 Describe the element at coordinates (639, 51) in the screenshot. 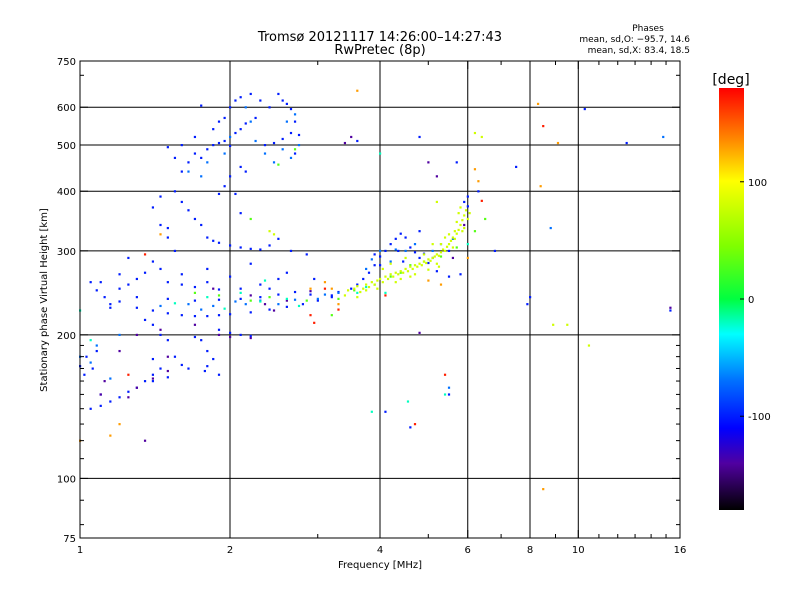

I see `stats-x-mode: mean, sd,X: 83.4, 18.5` at that location.